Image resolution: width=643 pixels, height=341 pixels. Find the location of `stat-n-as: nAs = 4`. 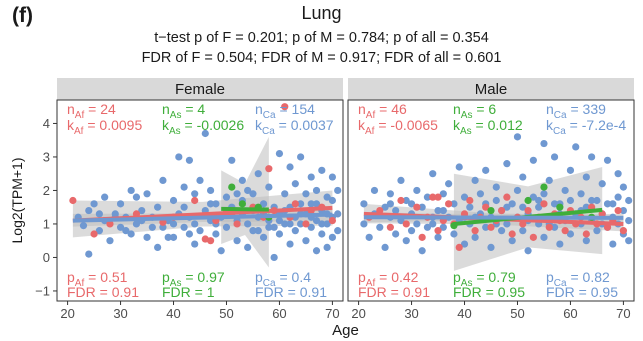

stat-n-as: nAs = 4 is located at coordinates (183, 111).